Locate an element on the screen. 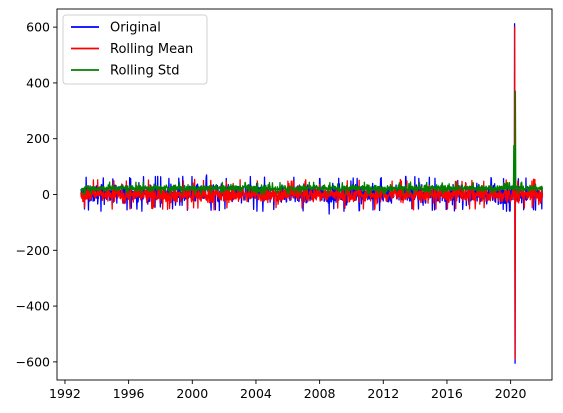 Image resolution: width=563 pixels, height=413 pixels. legend-label-original: Original is located at coordinates (135, 28).